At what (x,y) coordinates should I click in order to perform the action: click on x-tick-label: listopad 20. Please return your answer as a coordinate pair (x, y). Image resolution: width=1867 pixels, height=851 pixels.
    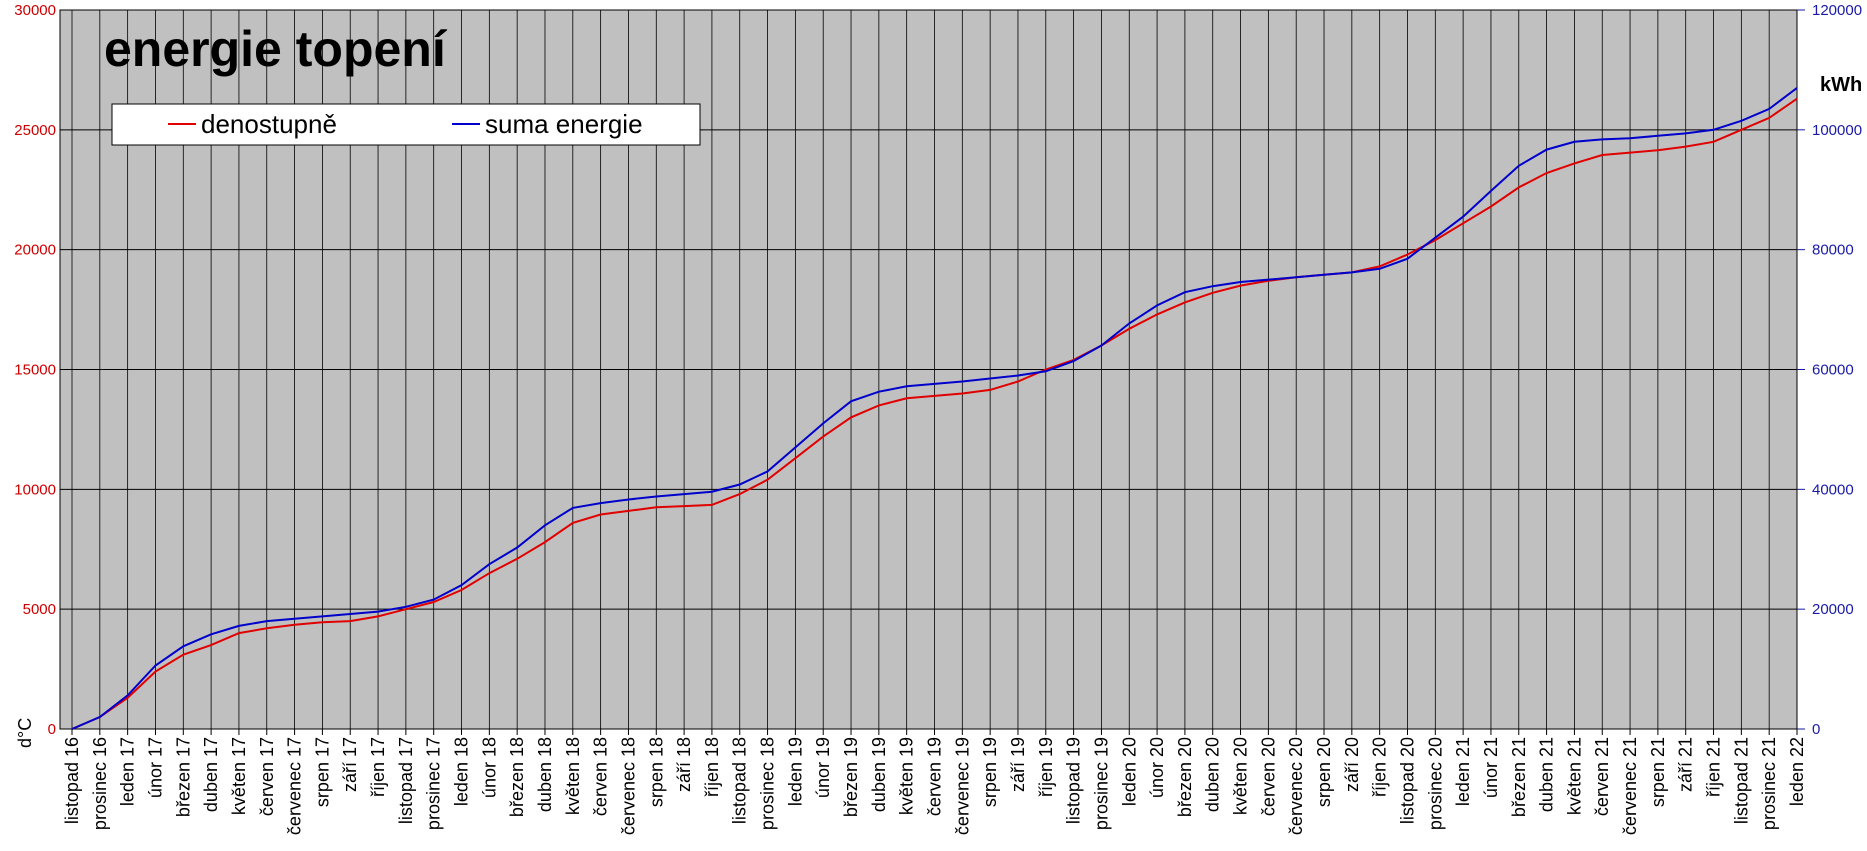
    Looking at the image, I should click on (1408, 780).